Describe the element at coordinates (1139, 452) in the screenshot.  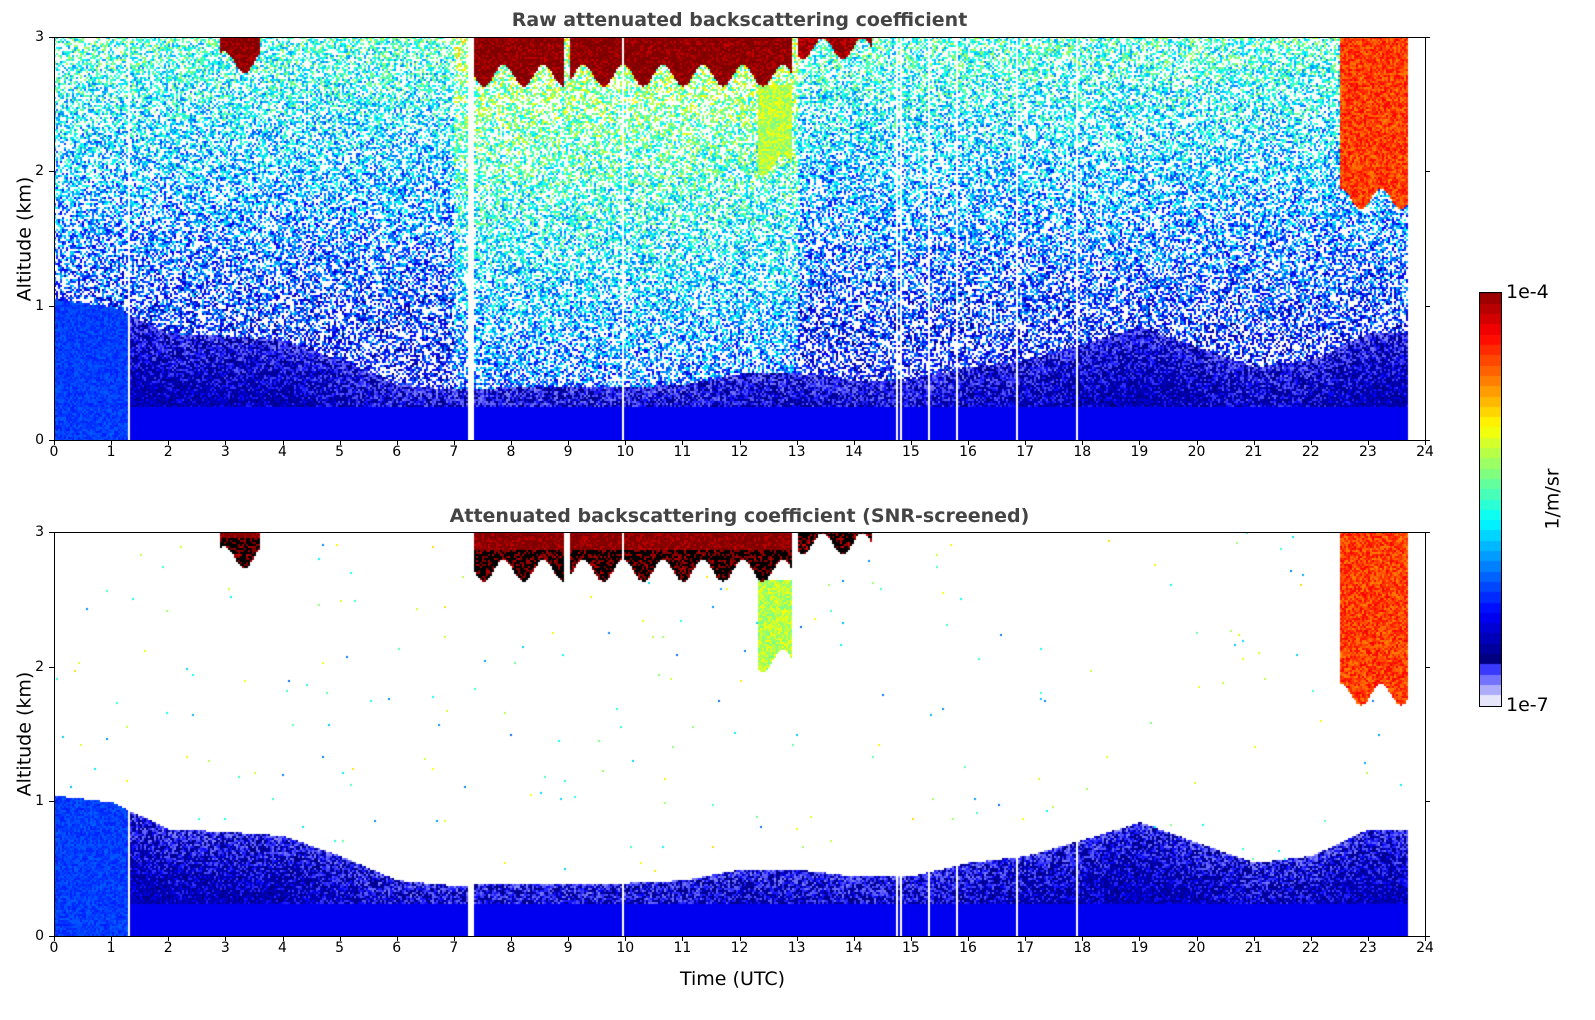
I see `x-tick-label: 19` at that location.